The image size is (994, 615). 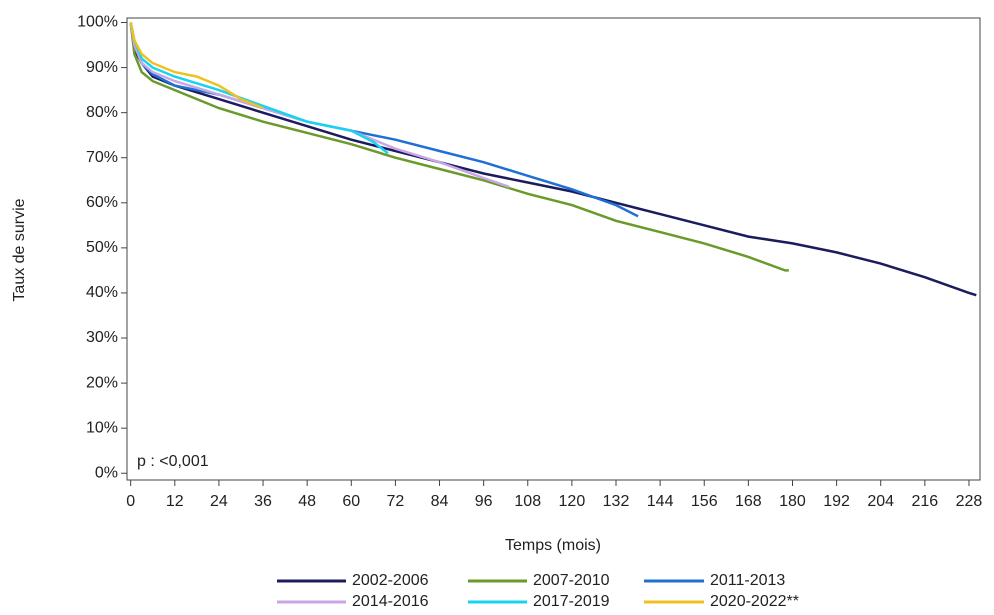 I want to click on y-tick-label: 100%, so click(x=97, y=22).